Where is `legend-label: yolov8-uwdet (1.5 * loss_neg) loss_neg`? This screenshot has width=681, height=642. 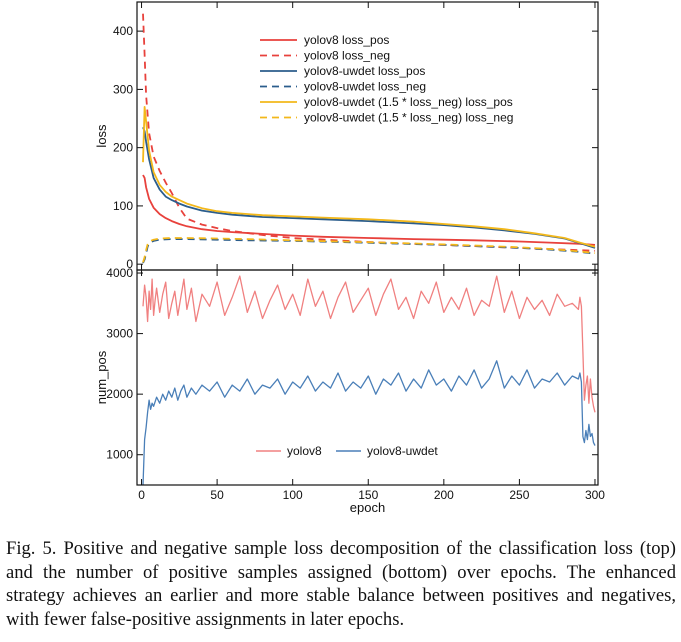
legend-label: yolov8-uwdet (1.5 * loss_neg) loss_neg is located at coordinates (408, 118).